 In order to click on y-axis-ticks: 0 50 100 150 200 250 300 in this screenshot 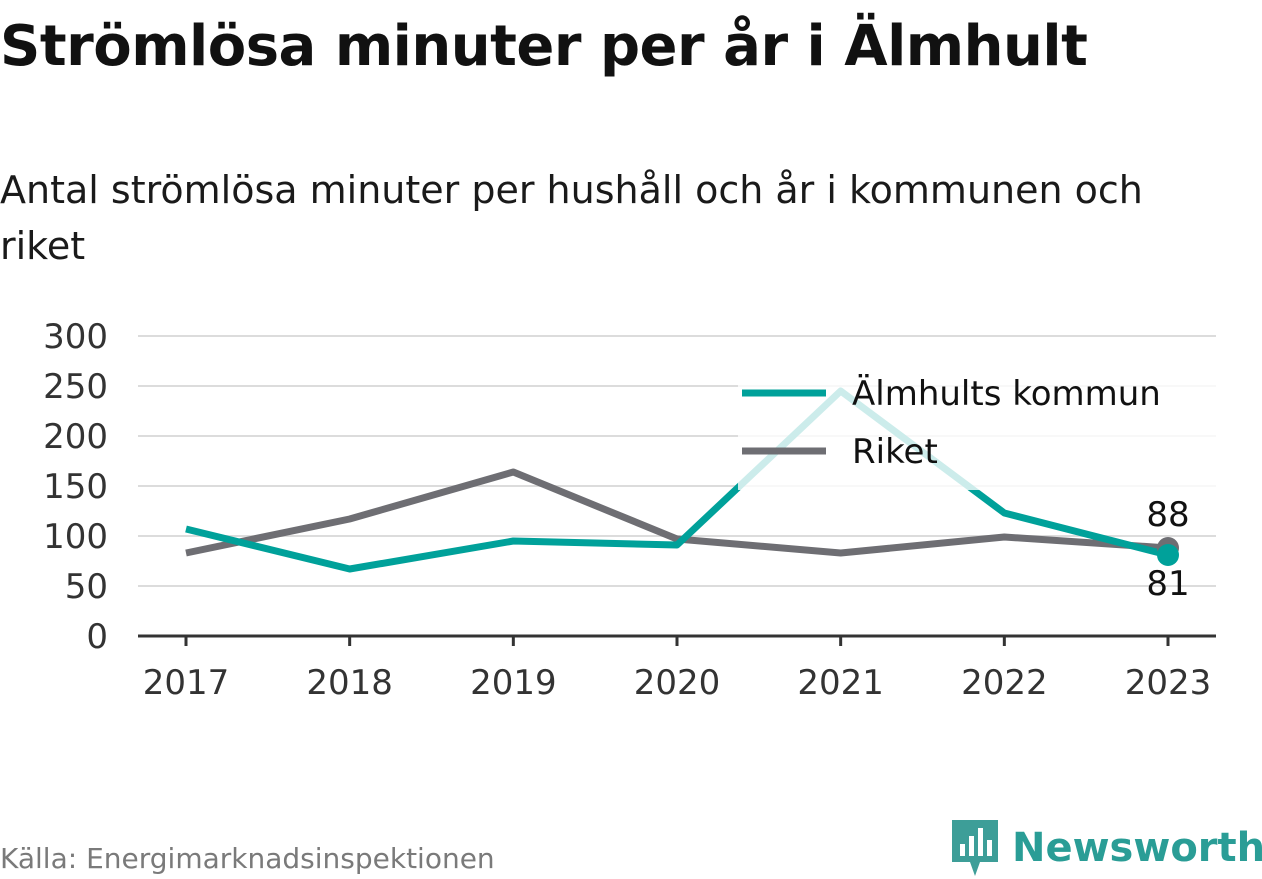, I will do `click(75, 487)`.